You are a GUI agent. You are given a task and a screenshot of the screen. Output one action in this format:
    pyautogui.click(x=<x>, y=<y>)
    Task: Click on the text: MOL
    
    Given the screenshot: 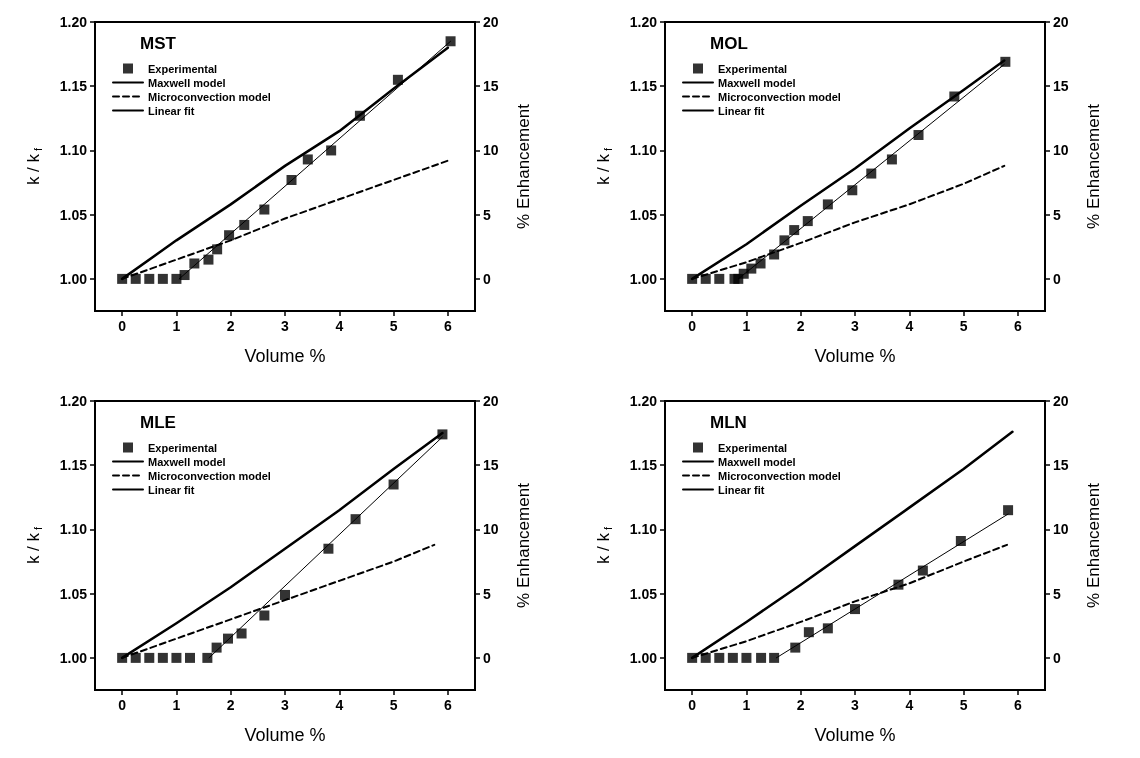 What is the action you would take?
    pyautogui.click(x=729, y=43)
    